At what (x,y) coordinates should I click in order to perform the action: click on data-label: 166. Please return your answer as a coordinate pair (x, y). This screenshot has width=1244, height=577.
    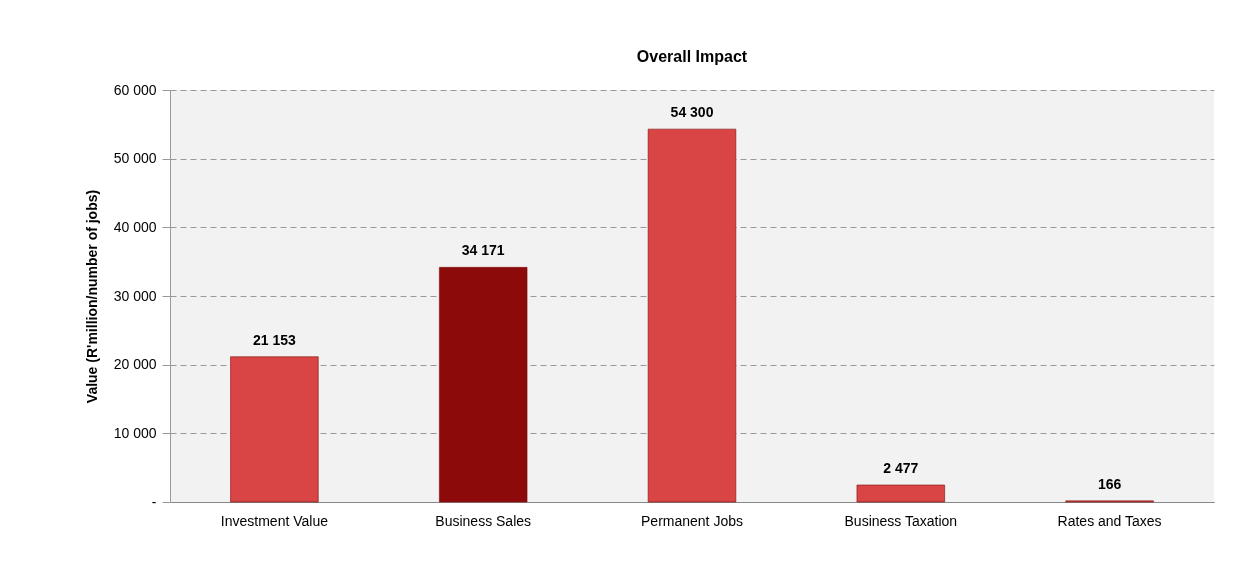
    Looking at the image, I should click on (1109, 483).